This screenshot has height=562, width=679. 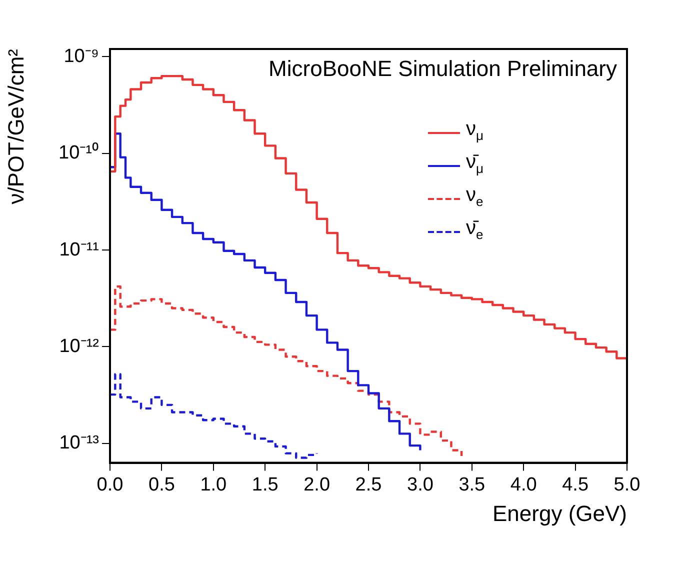 I want to click on x-axis-title: Energy (GeV), so click(x=559, y=513).